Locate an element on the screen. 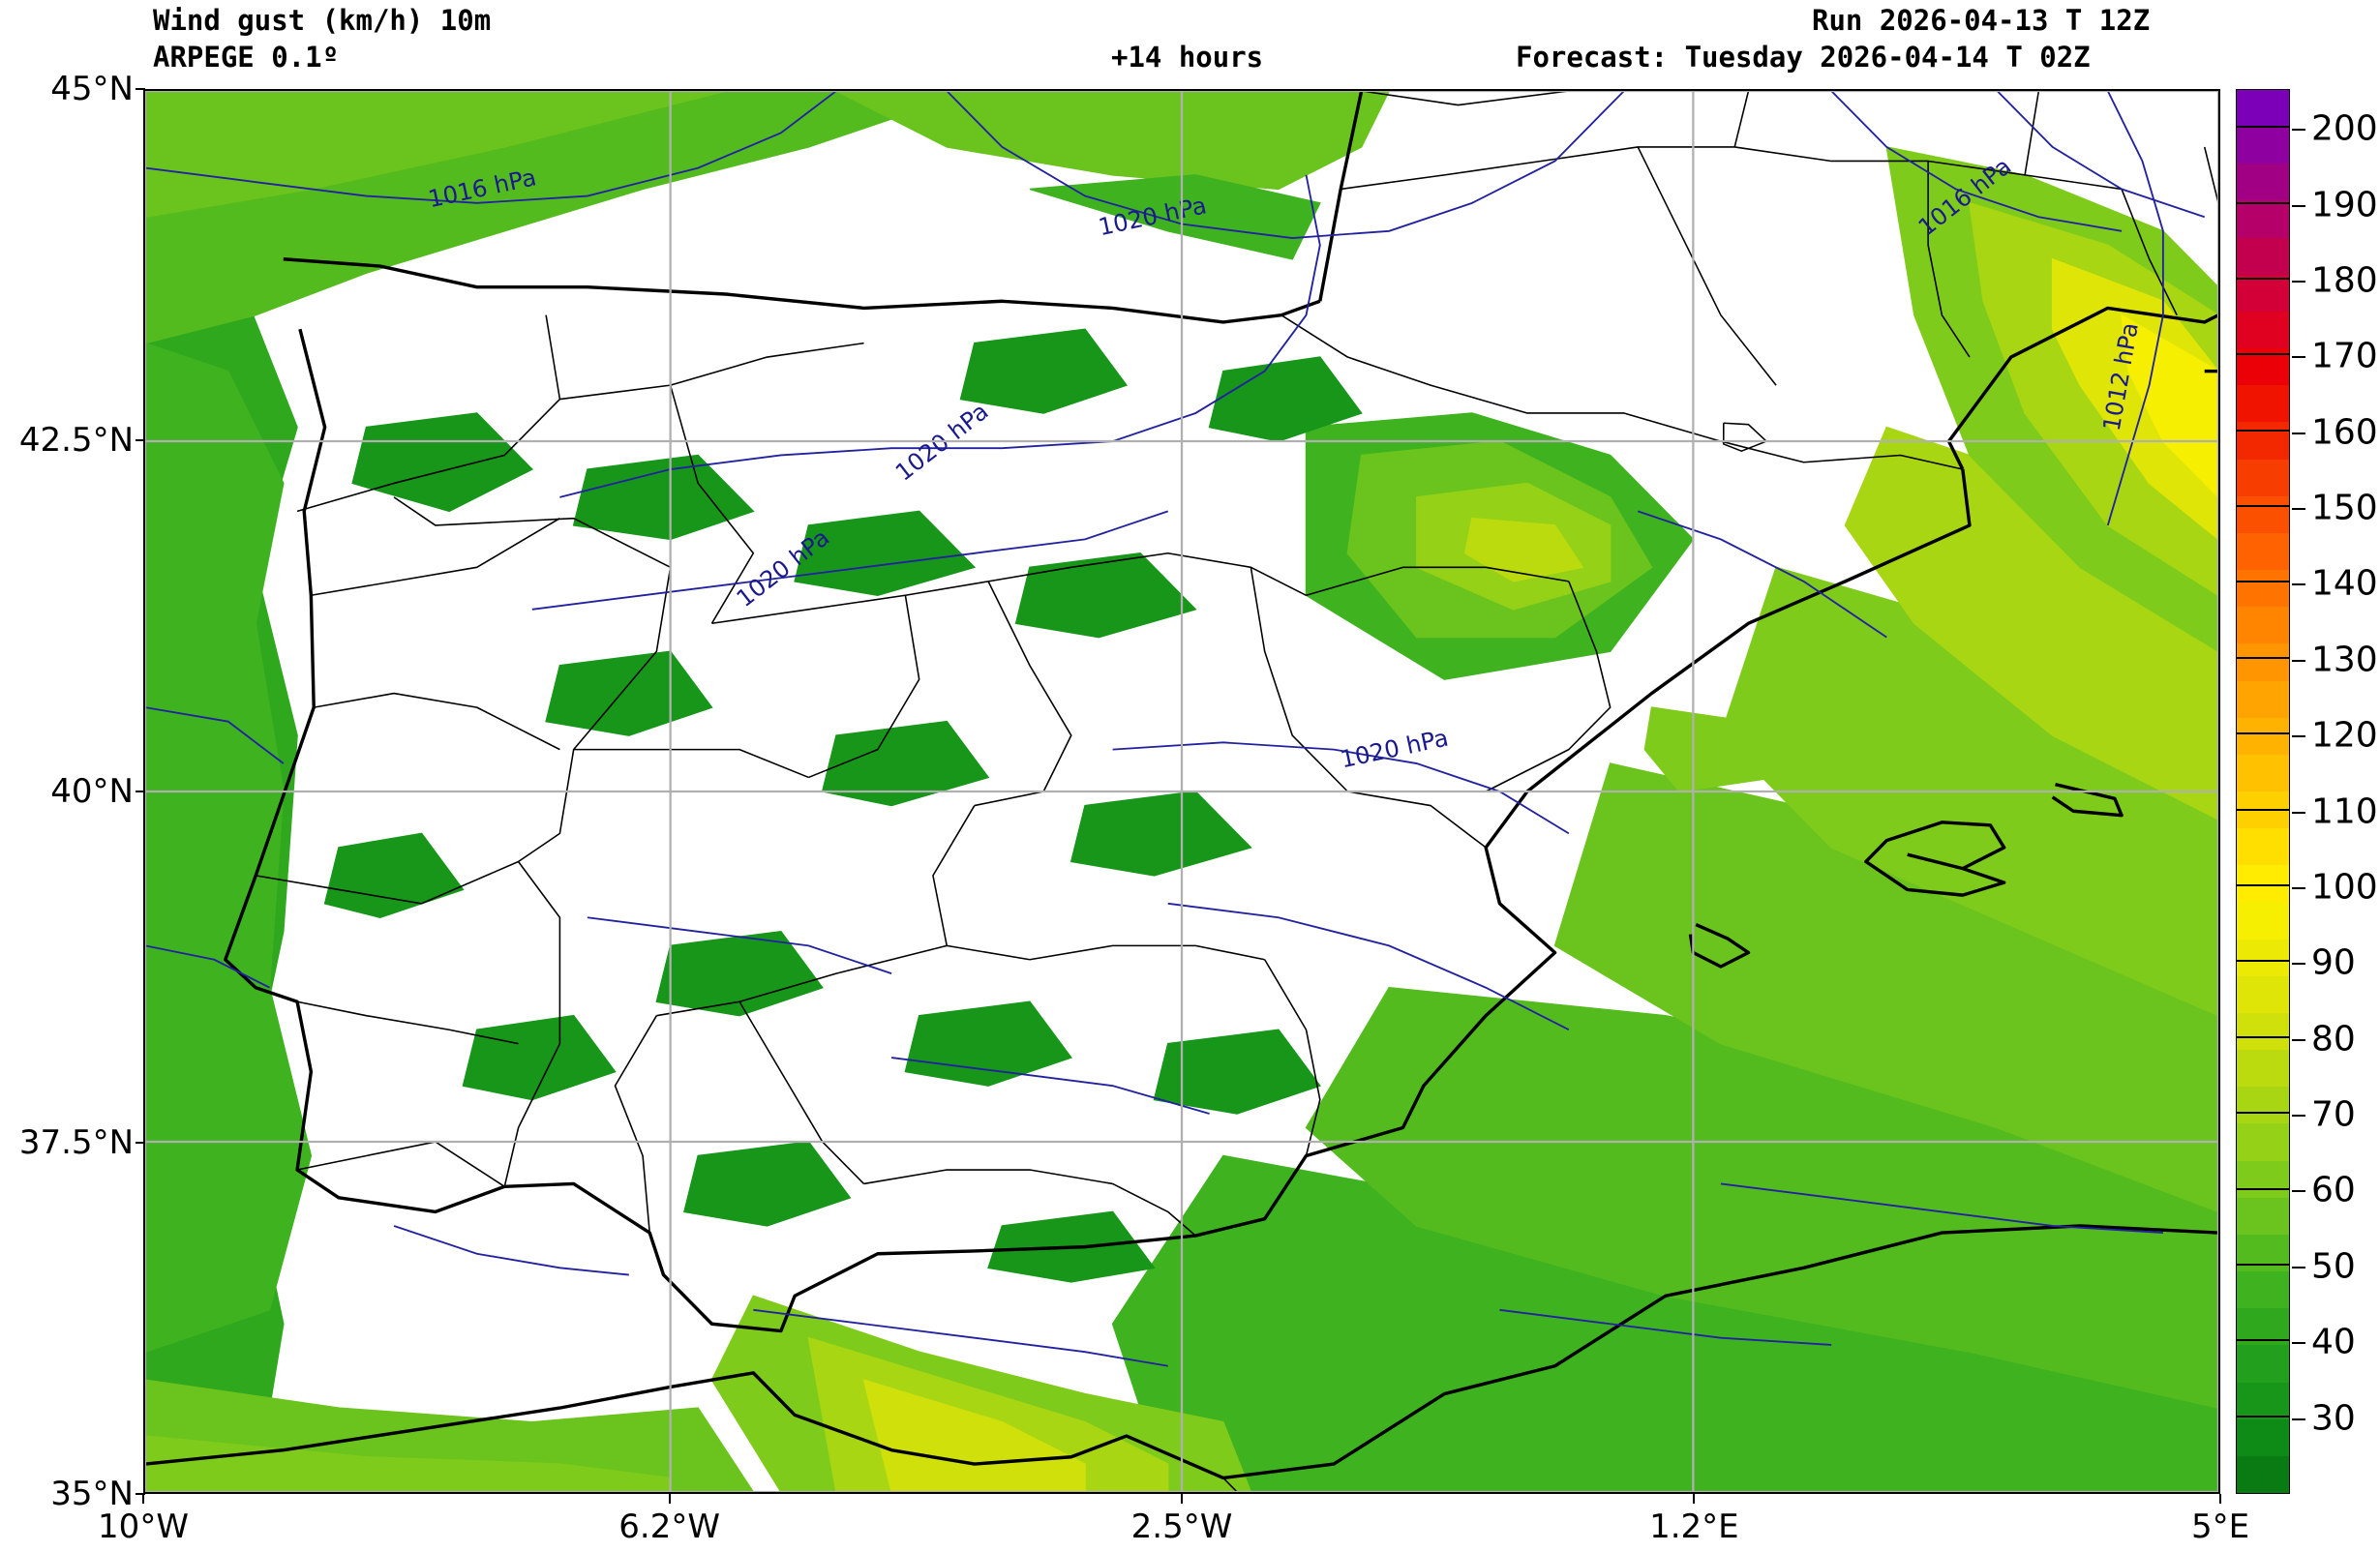 This screenshot has width=2380, height=1552. colorbar is located at coordinates (2263, 792).